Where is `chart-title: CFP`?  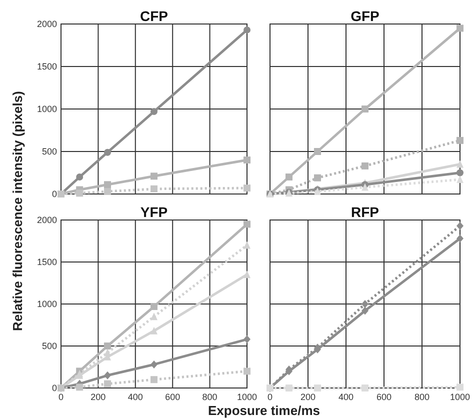
chart-title: CFP is located at coordinates (154, 16).